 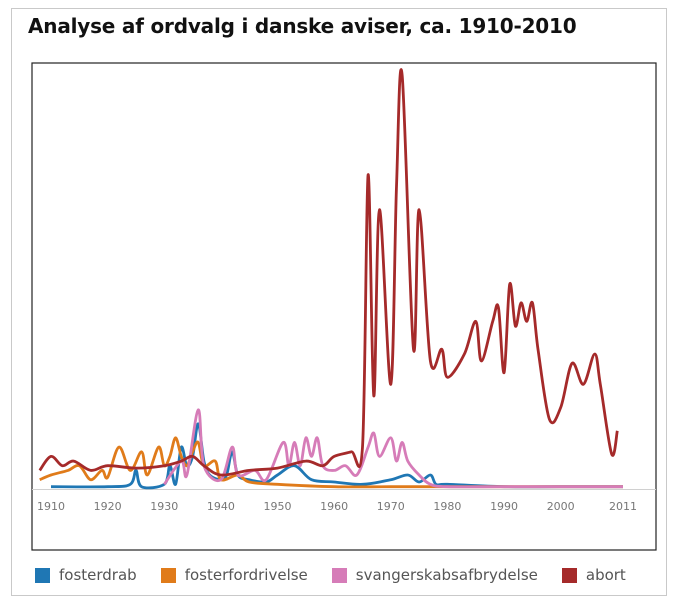 What do you see at coordinates (221, 506) in the screenshot?
I see `x-tick-label: 1940` at bounding box center [221, 506].